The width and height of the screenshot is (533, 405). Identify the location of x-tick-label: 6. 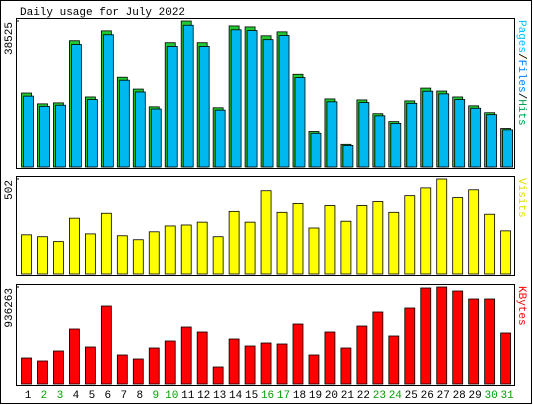
(108, 396).